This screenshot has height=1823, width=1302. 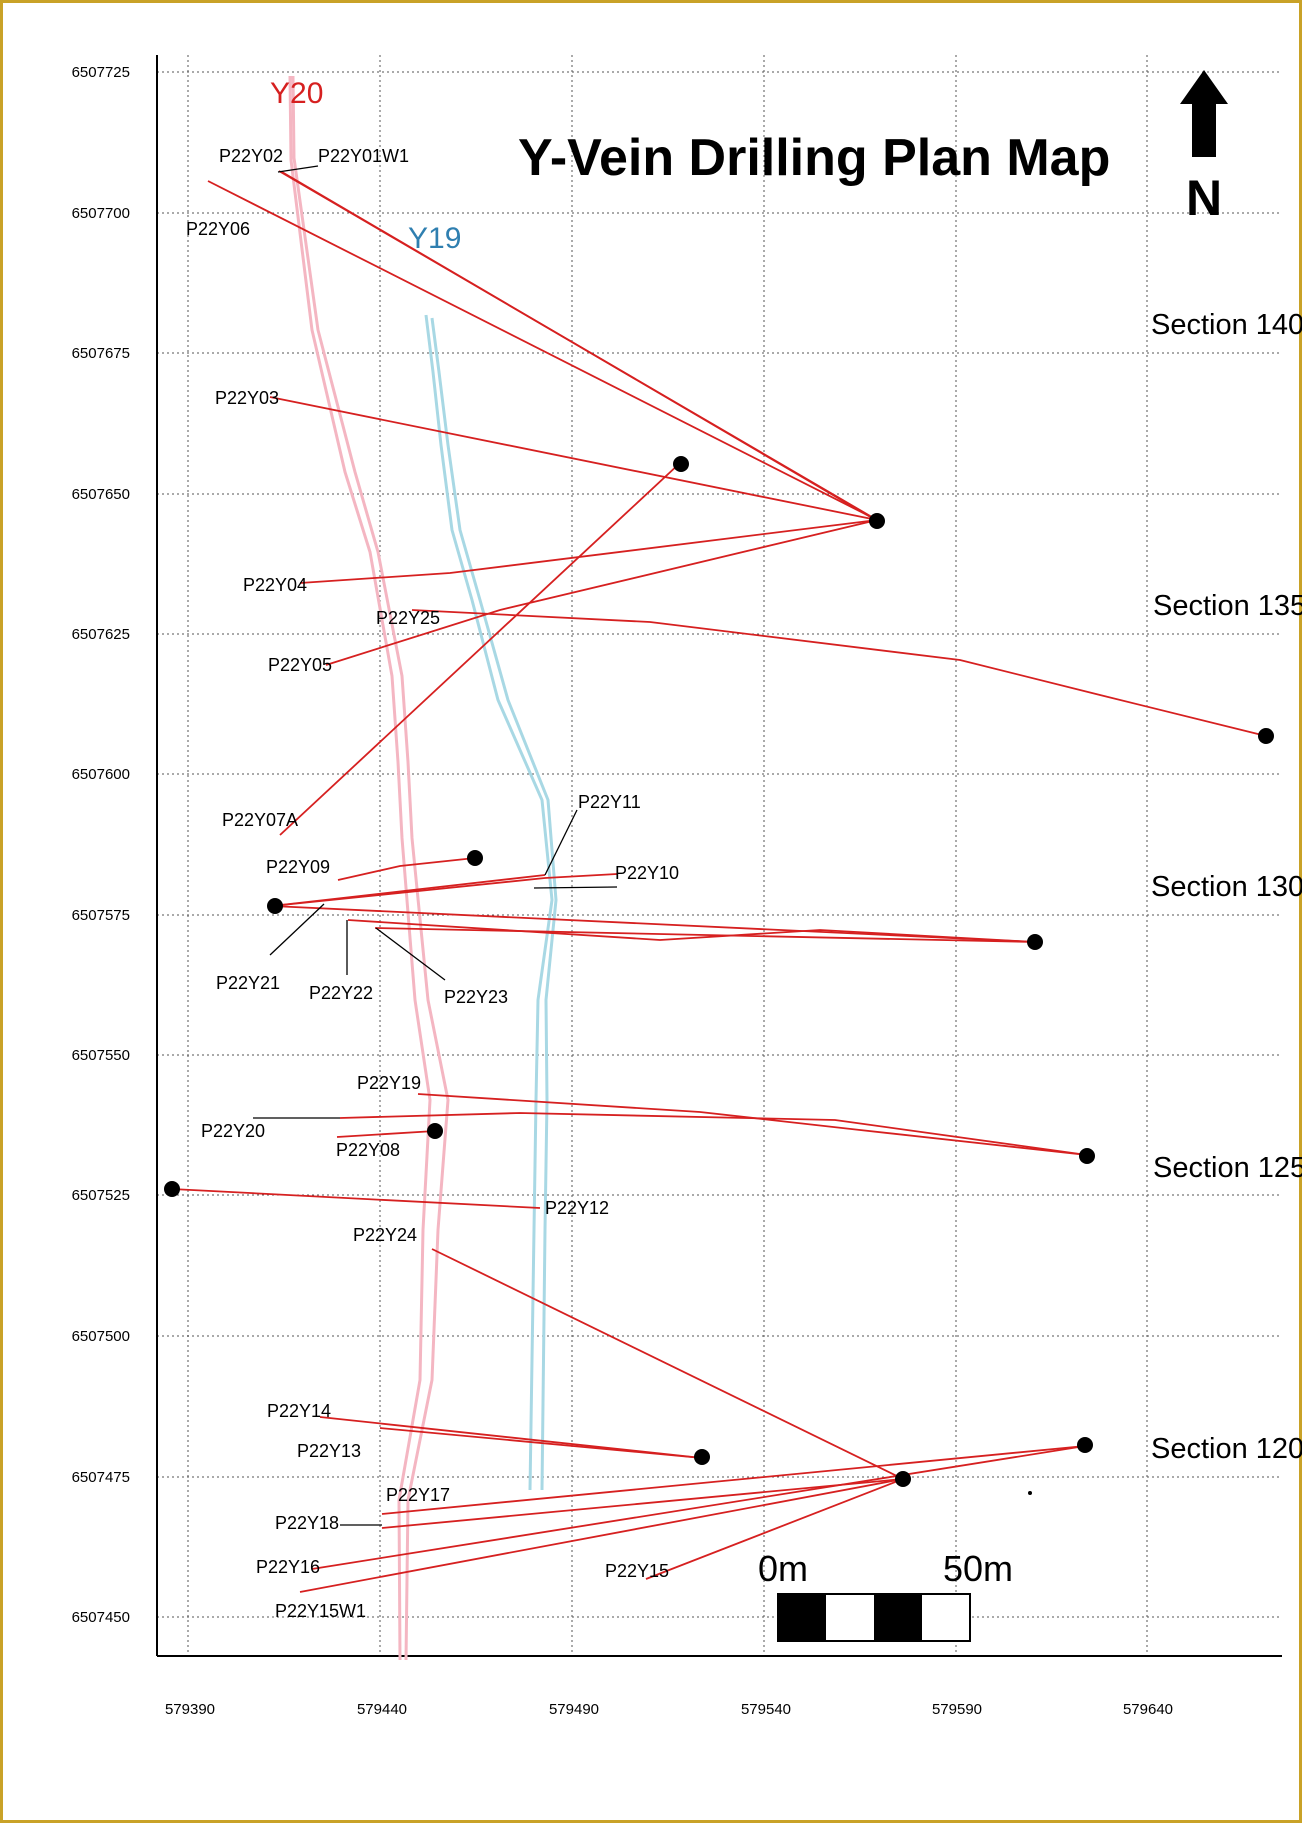 What do you see at coordinates (101, 1477) in the screenshot?
I see `y-tick-label: 6507475` at bounding box center [101, 1477].